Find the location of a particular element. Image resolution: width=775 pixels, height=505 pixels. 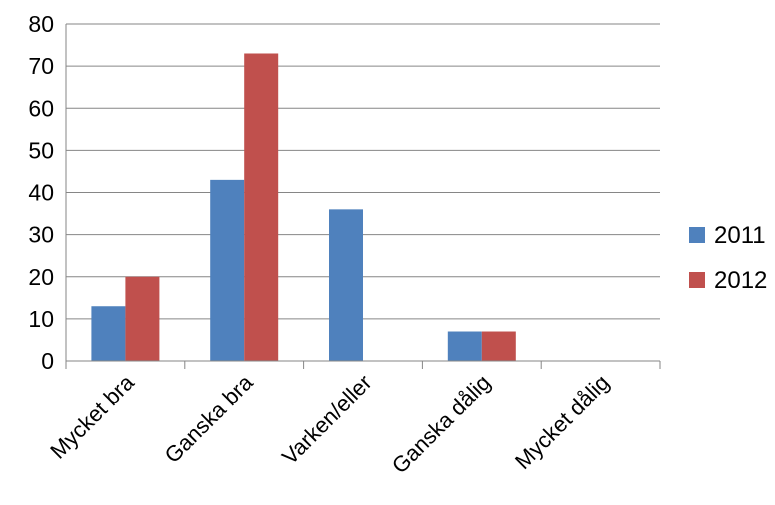

y-tick-label-10: 10 is located at coordinates (41, 319).